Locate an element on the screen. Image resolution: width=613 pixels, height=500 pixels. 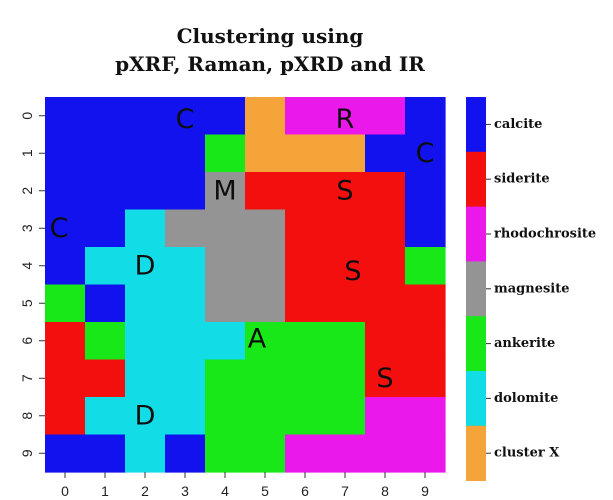
annotation-label-4: S is located at coordinates (344, 190).